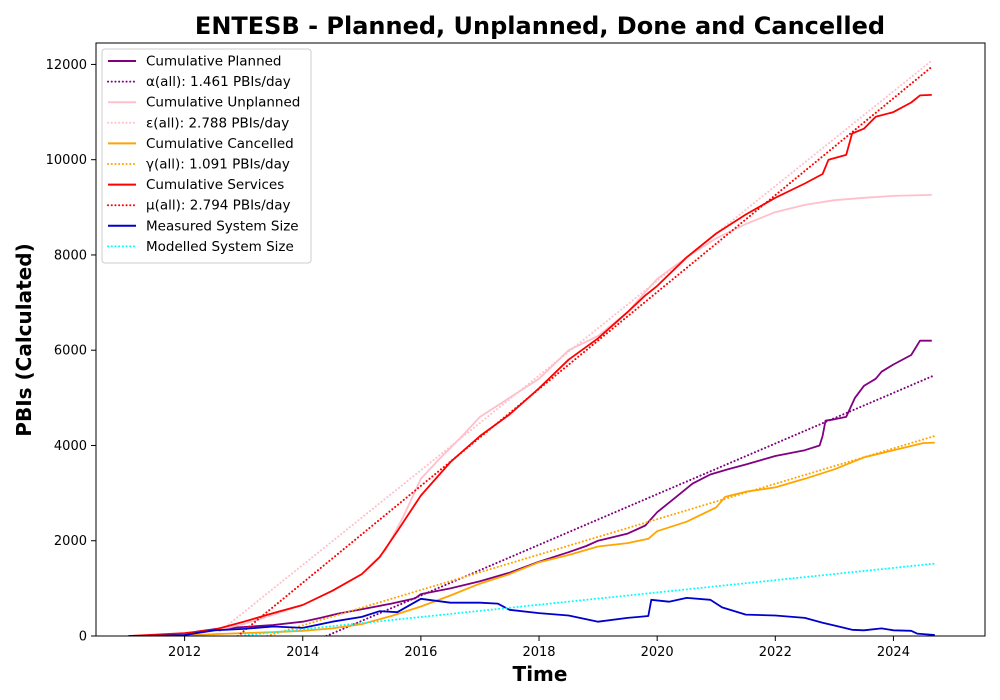  What do you see at coordinates (218, 82) in the screenshot?
I see `legend-label: α(all): 1.461 PBIs/day` at bounding box center [218, 82].